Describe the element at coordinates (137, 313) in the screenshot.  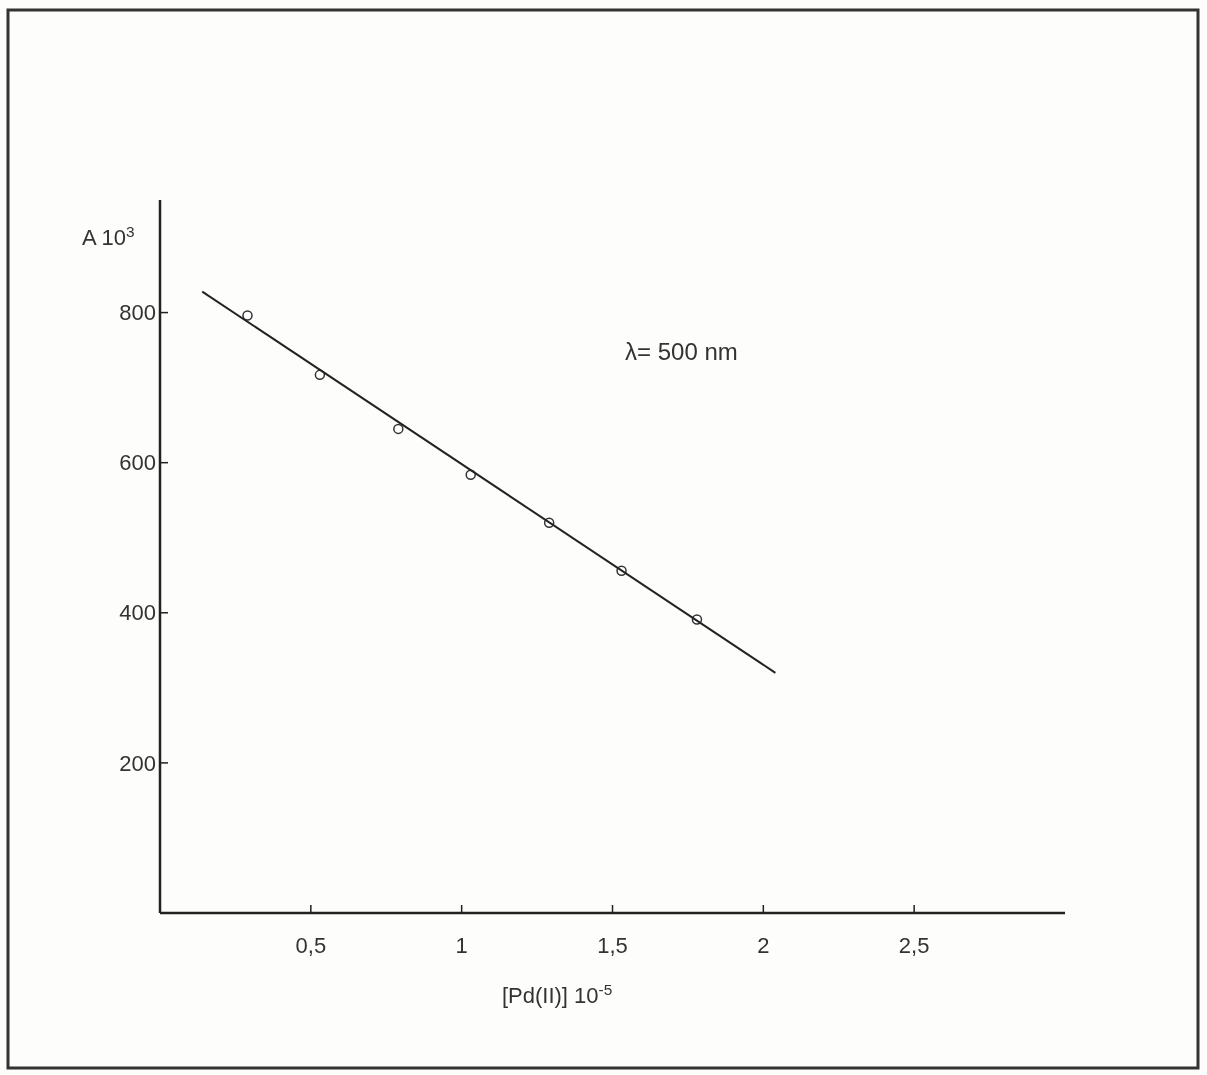
I see `y-tick-label: 800` at that location.